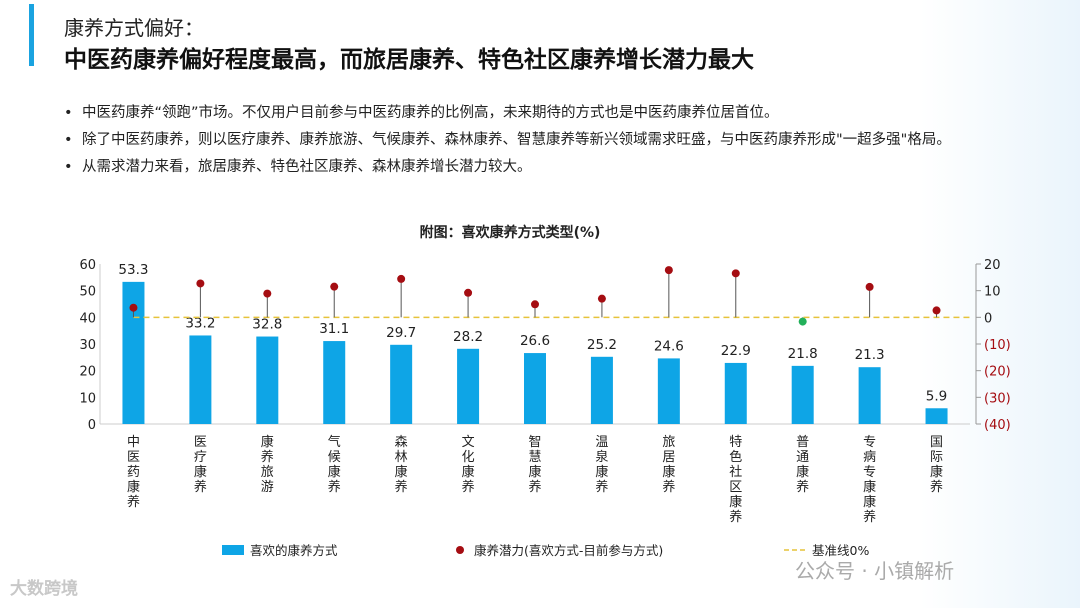 Image resolution: width=1080 pixels, height=608 pixels. What do you see at coordinates (87, 345) in the screenshot?
I see `left-tick-label: 30` at bounding box center [87, 345].